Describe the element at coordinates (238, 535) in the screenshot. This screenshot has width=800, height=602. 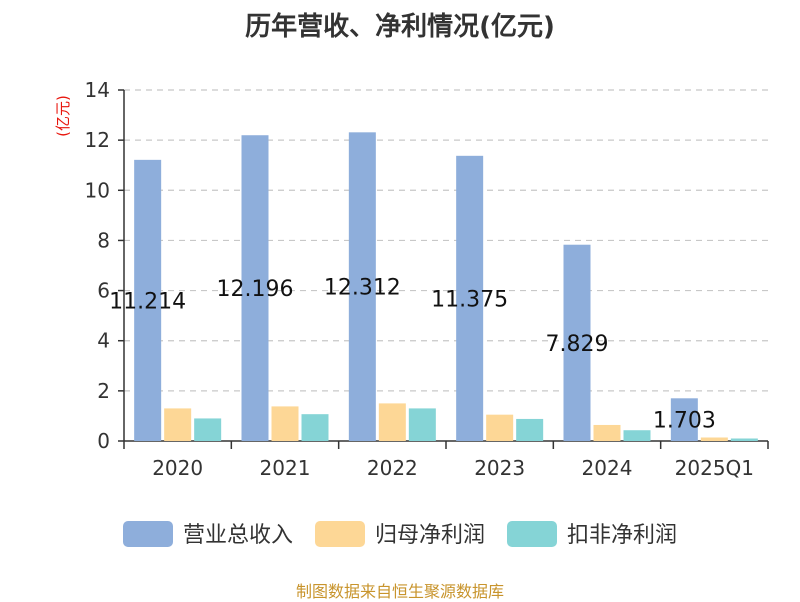
I see `legend-label: 营业总收入` at that location.